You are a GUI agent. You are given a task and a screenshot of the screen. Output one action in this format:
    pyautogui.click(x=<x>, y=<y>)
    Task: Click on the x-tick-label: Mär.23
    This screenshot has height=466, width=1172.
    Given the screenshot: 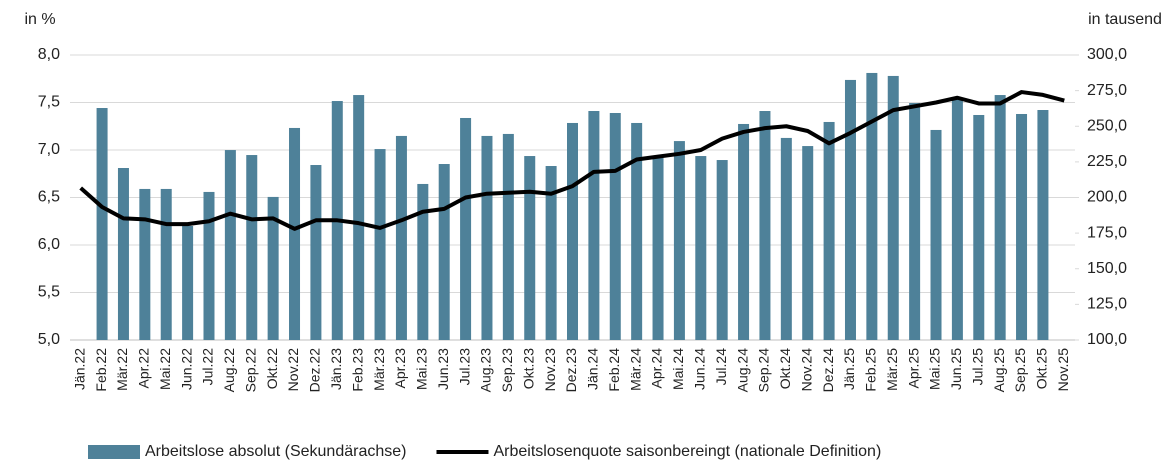 What is the action you would take?
    pyautogui.click(x=379, y=369)
    